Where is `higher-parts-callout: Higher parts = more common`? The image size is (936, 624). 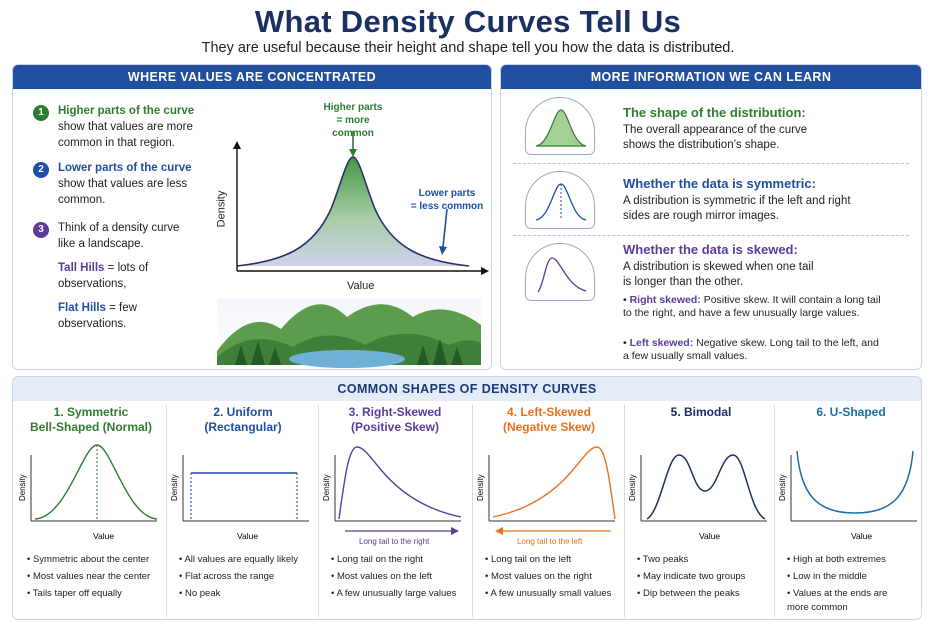
higher-parts-callout: Higher parts = more common is located at coordinates (353, 120).